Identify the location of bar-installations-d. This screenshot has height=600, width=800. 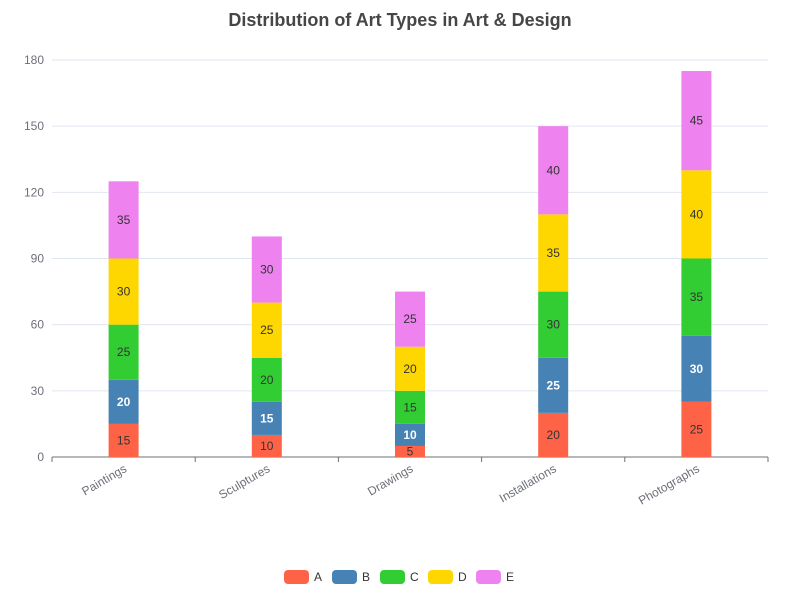
(553, 253).